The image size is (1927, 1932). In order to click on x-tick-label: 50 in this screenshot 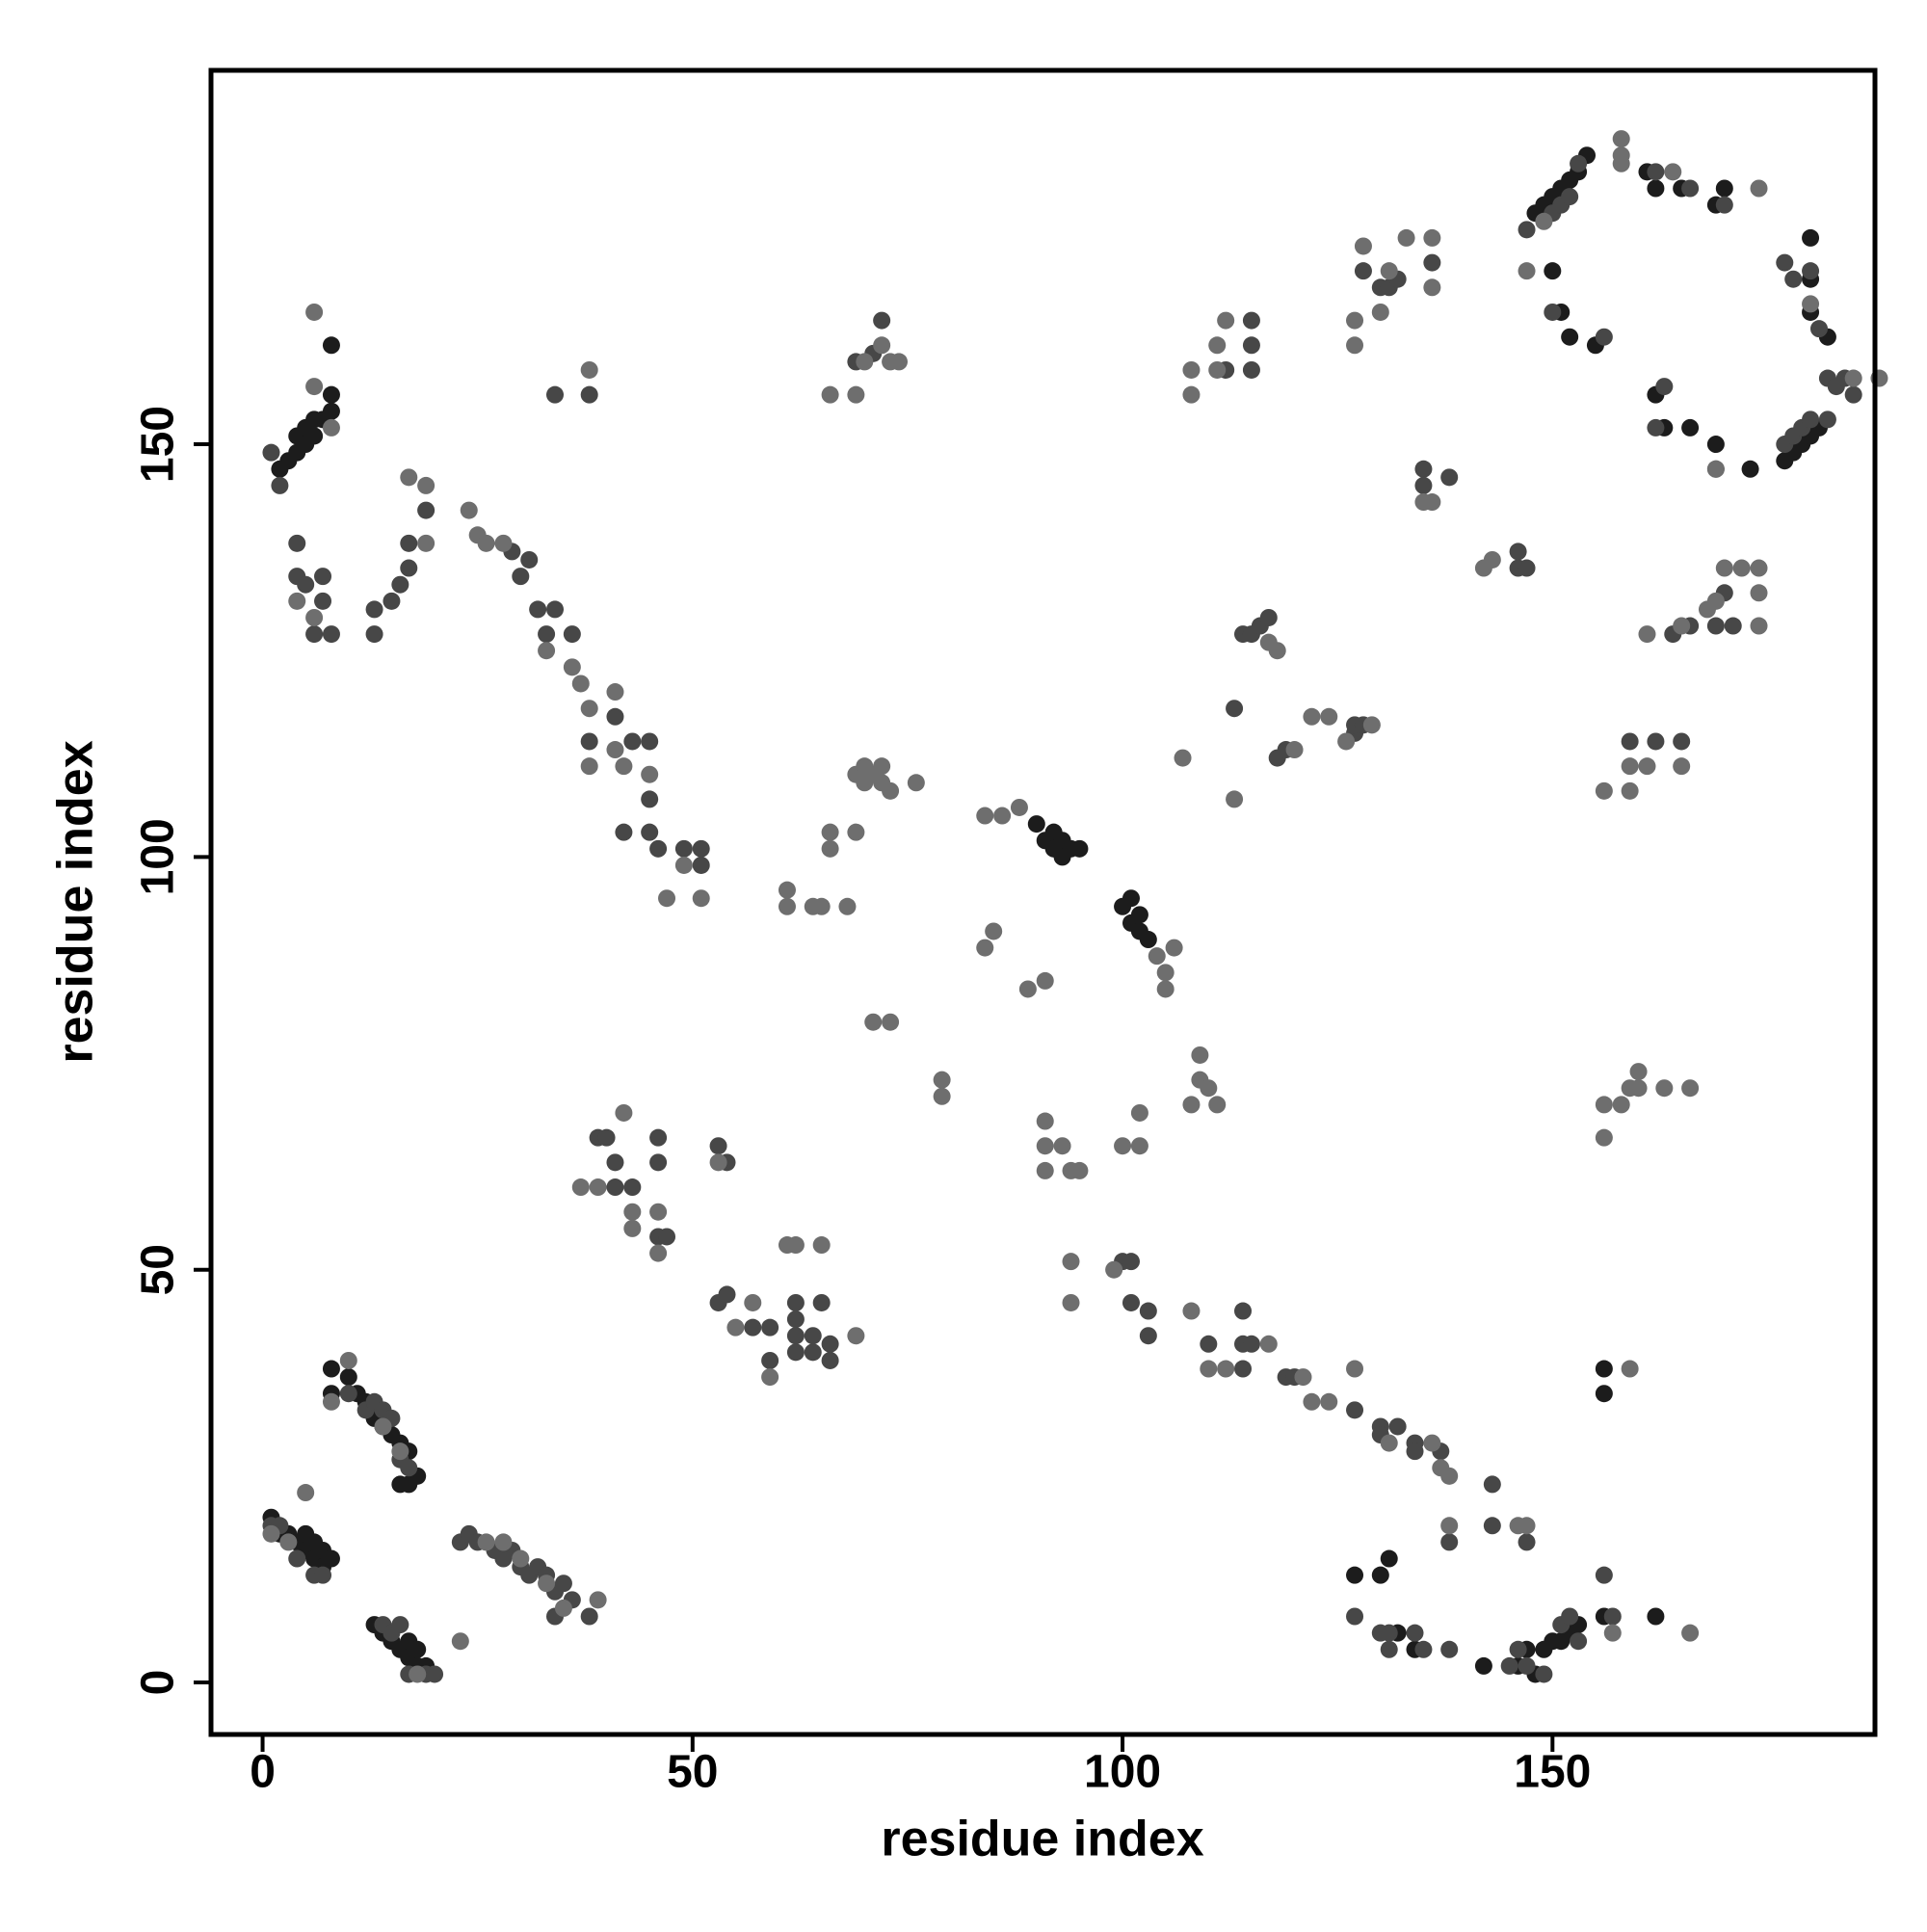, I will do `click(692, 1772)`.